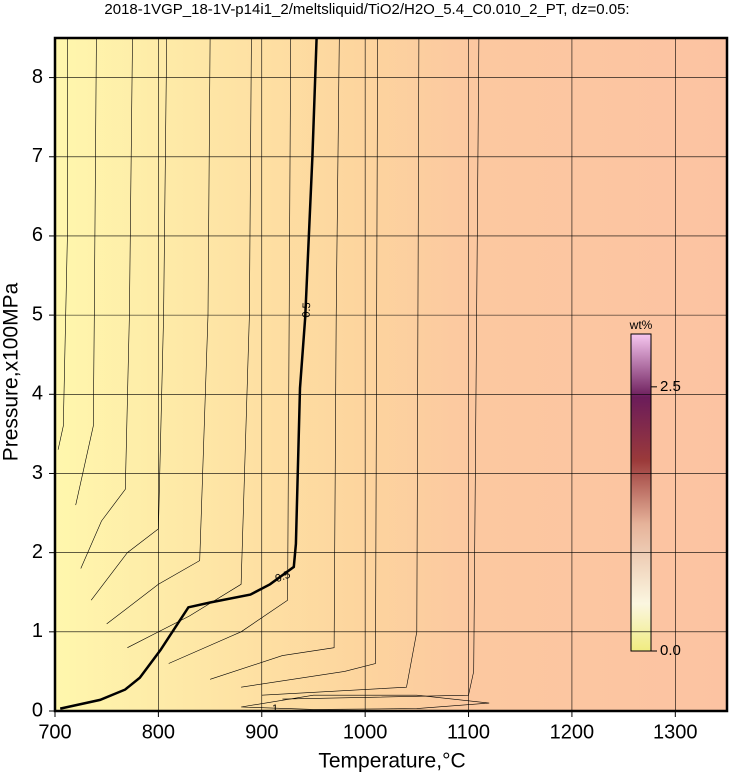 The height and width of the screenshot is (781, 734). Describe the element at coordinates (641, 325) in the screenshot. I see `colorbar-label: wt%` at that location.